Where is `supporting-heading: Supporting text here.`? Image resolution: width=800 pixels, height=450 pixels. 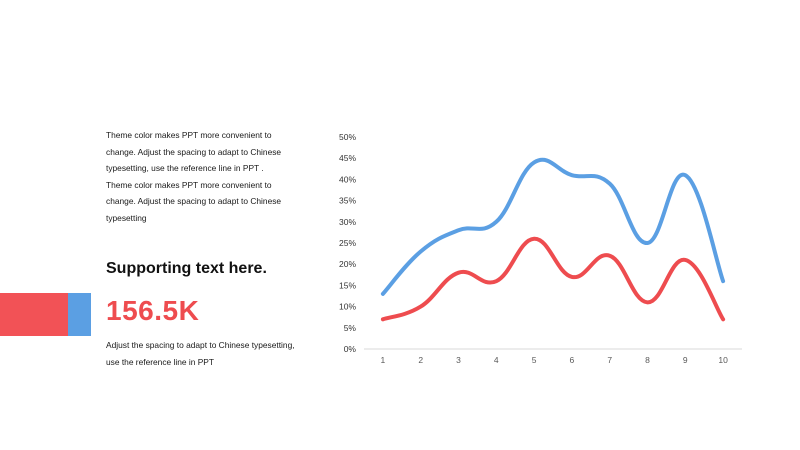
supporting-heading: Supporting text here. is located at coordinates (186, 268).